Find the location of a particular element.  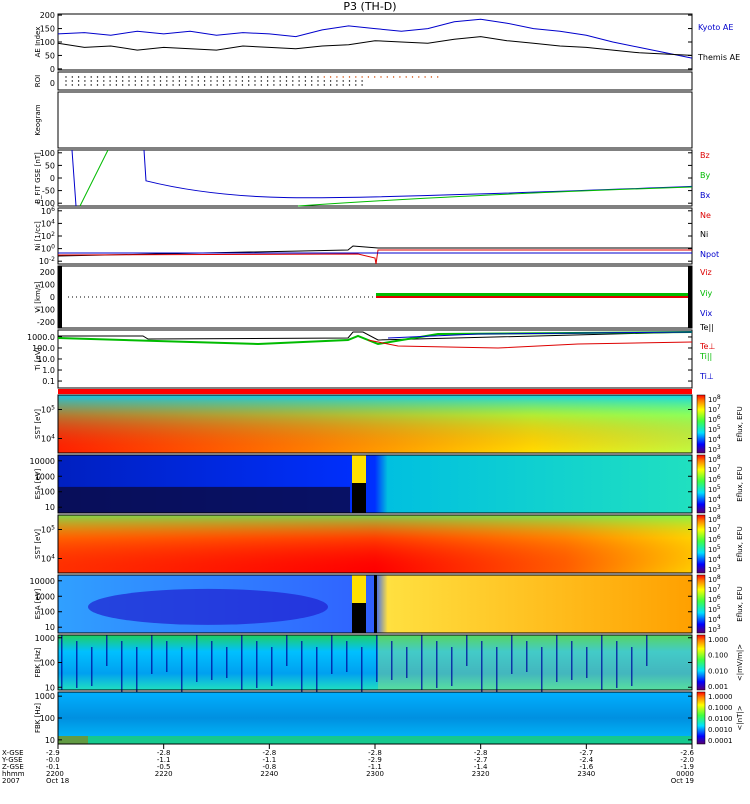

density-panel is located at coordinates (375, 236).